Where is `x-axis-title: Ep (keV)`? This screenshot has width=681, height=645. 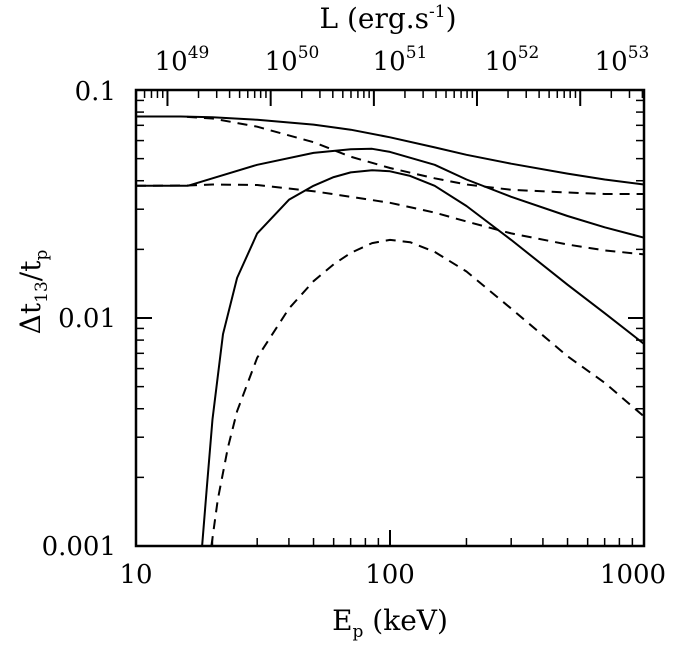 x-axis-title: Ep (keV) is located at coordinates (390, 623).